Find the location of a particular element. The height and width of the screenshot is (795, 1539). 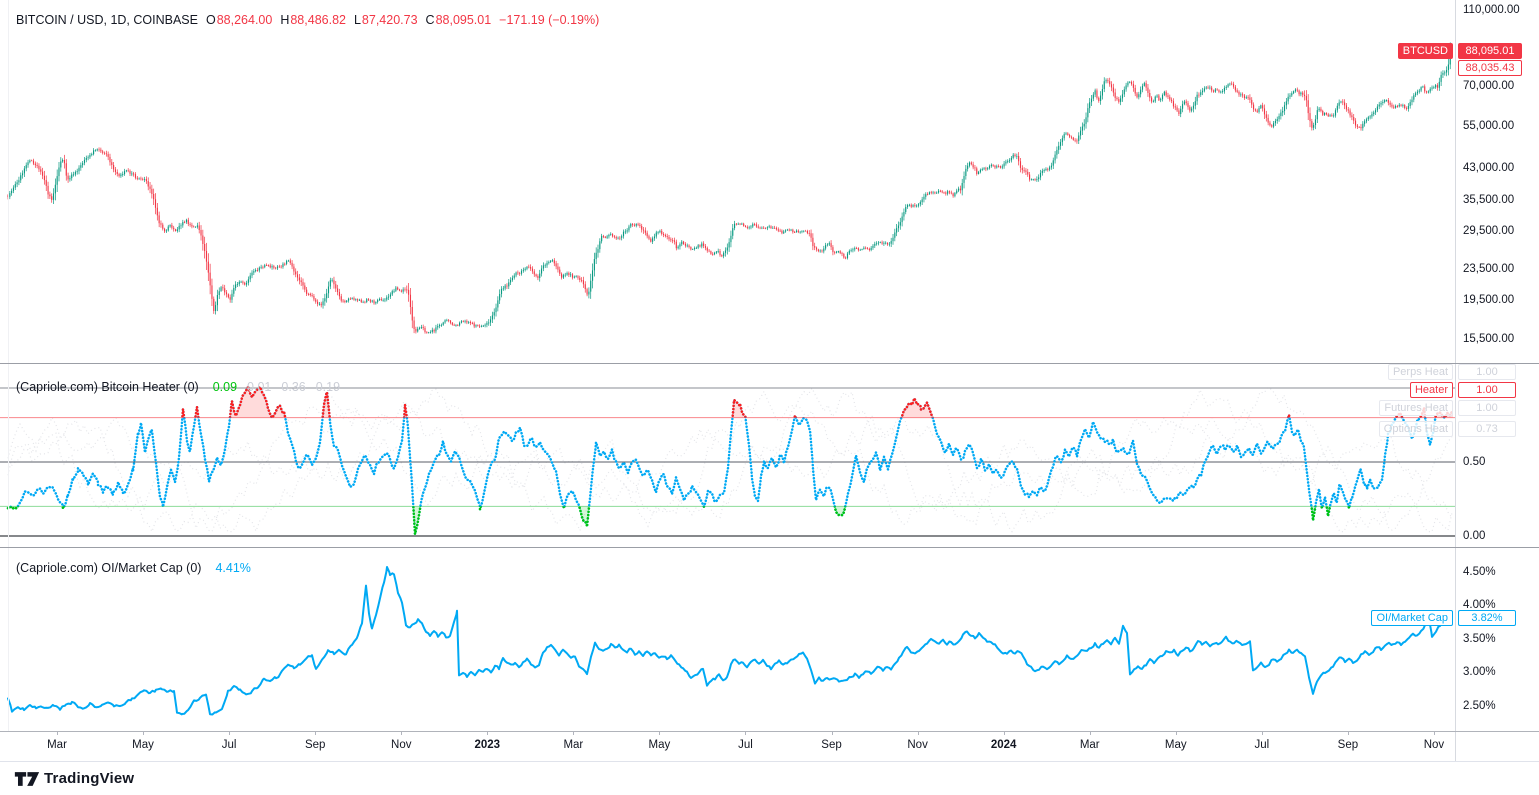

ohlc-high-label: H is located at coordinates (285, 20).